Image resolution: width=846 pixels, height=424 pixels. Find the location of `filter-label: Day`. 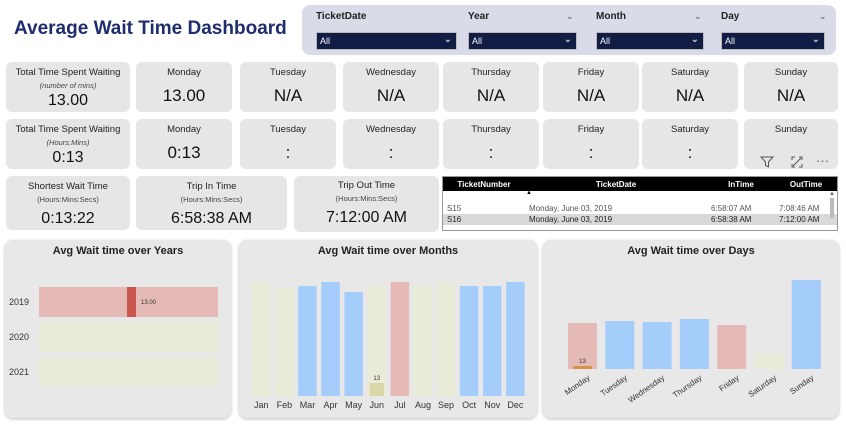

filter-label: Day is located at coordinates (730, 16).